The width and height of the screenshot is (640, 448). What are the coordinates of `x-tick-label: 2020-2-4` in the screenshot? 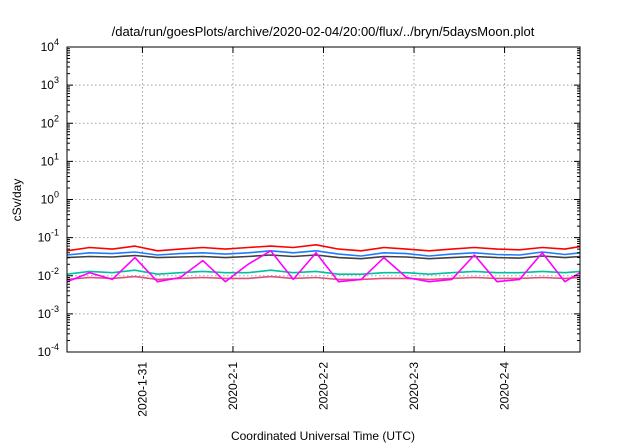 It's located at (505, 386).